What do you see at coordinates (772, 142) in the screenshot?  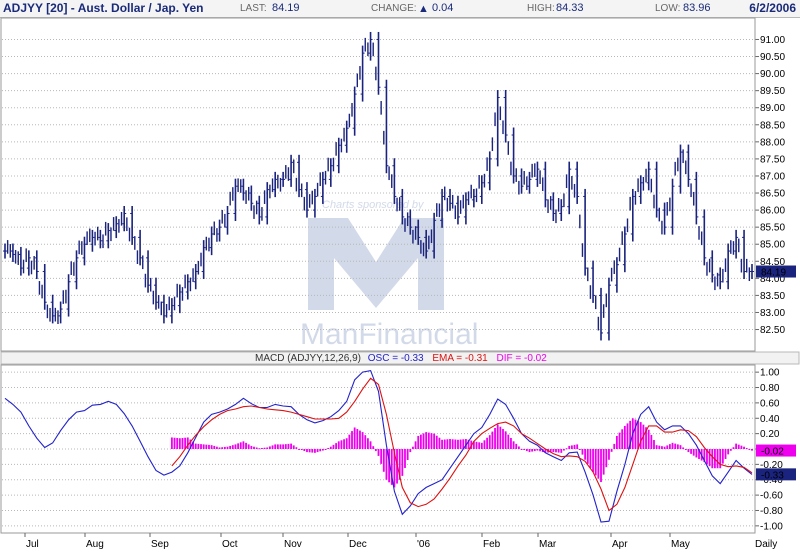 I see `price-tick-label: 88.00` at bounding box center [772, 142].